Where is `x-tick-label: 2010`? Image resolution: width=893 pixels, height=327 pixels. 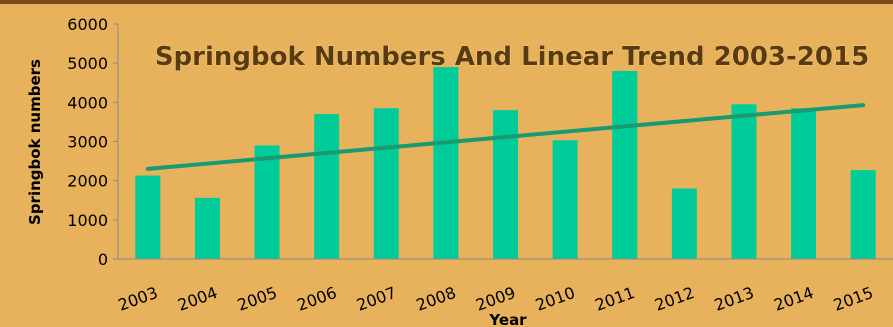 x-tick-label: 2010 is located at coordinates (555, 299).